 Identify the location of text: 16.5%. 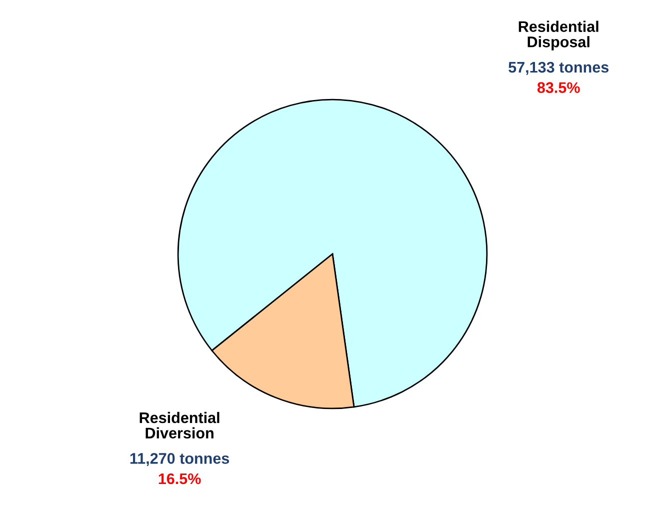
(179, 478).